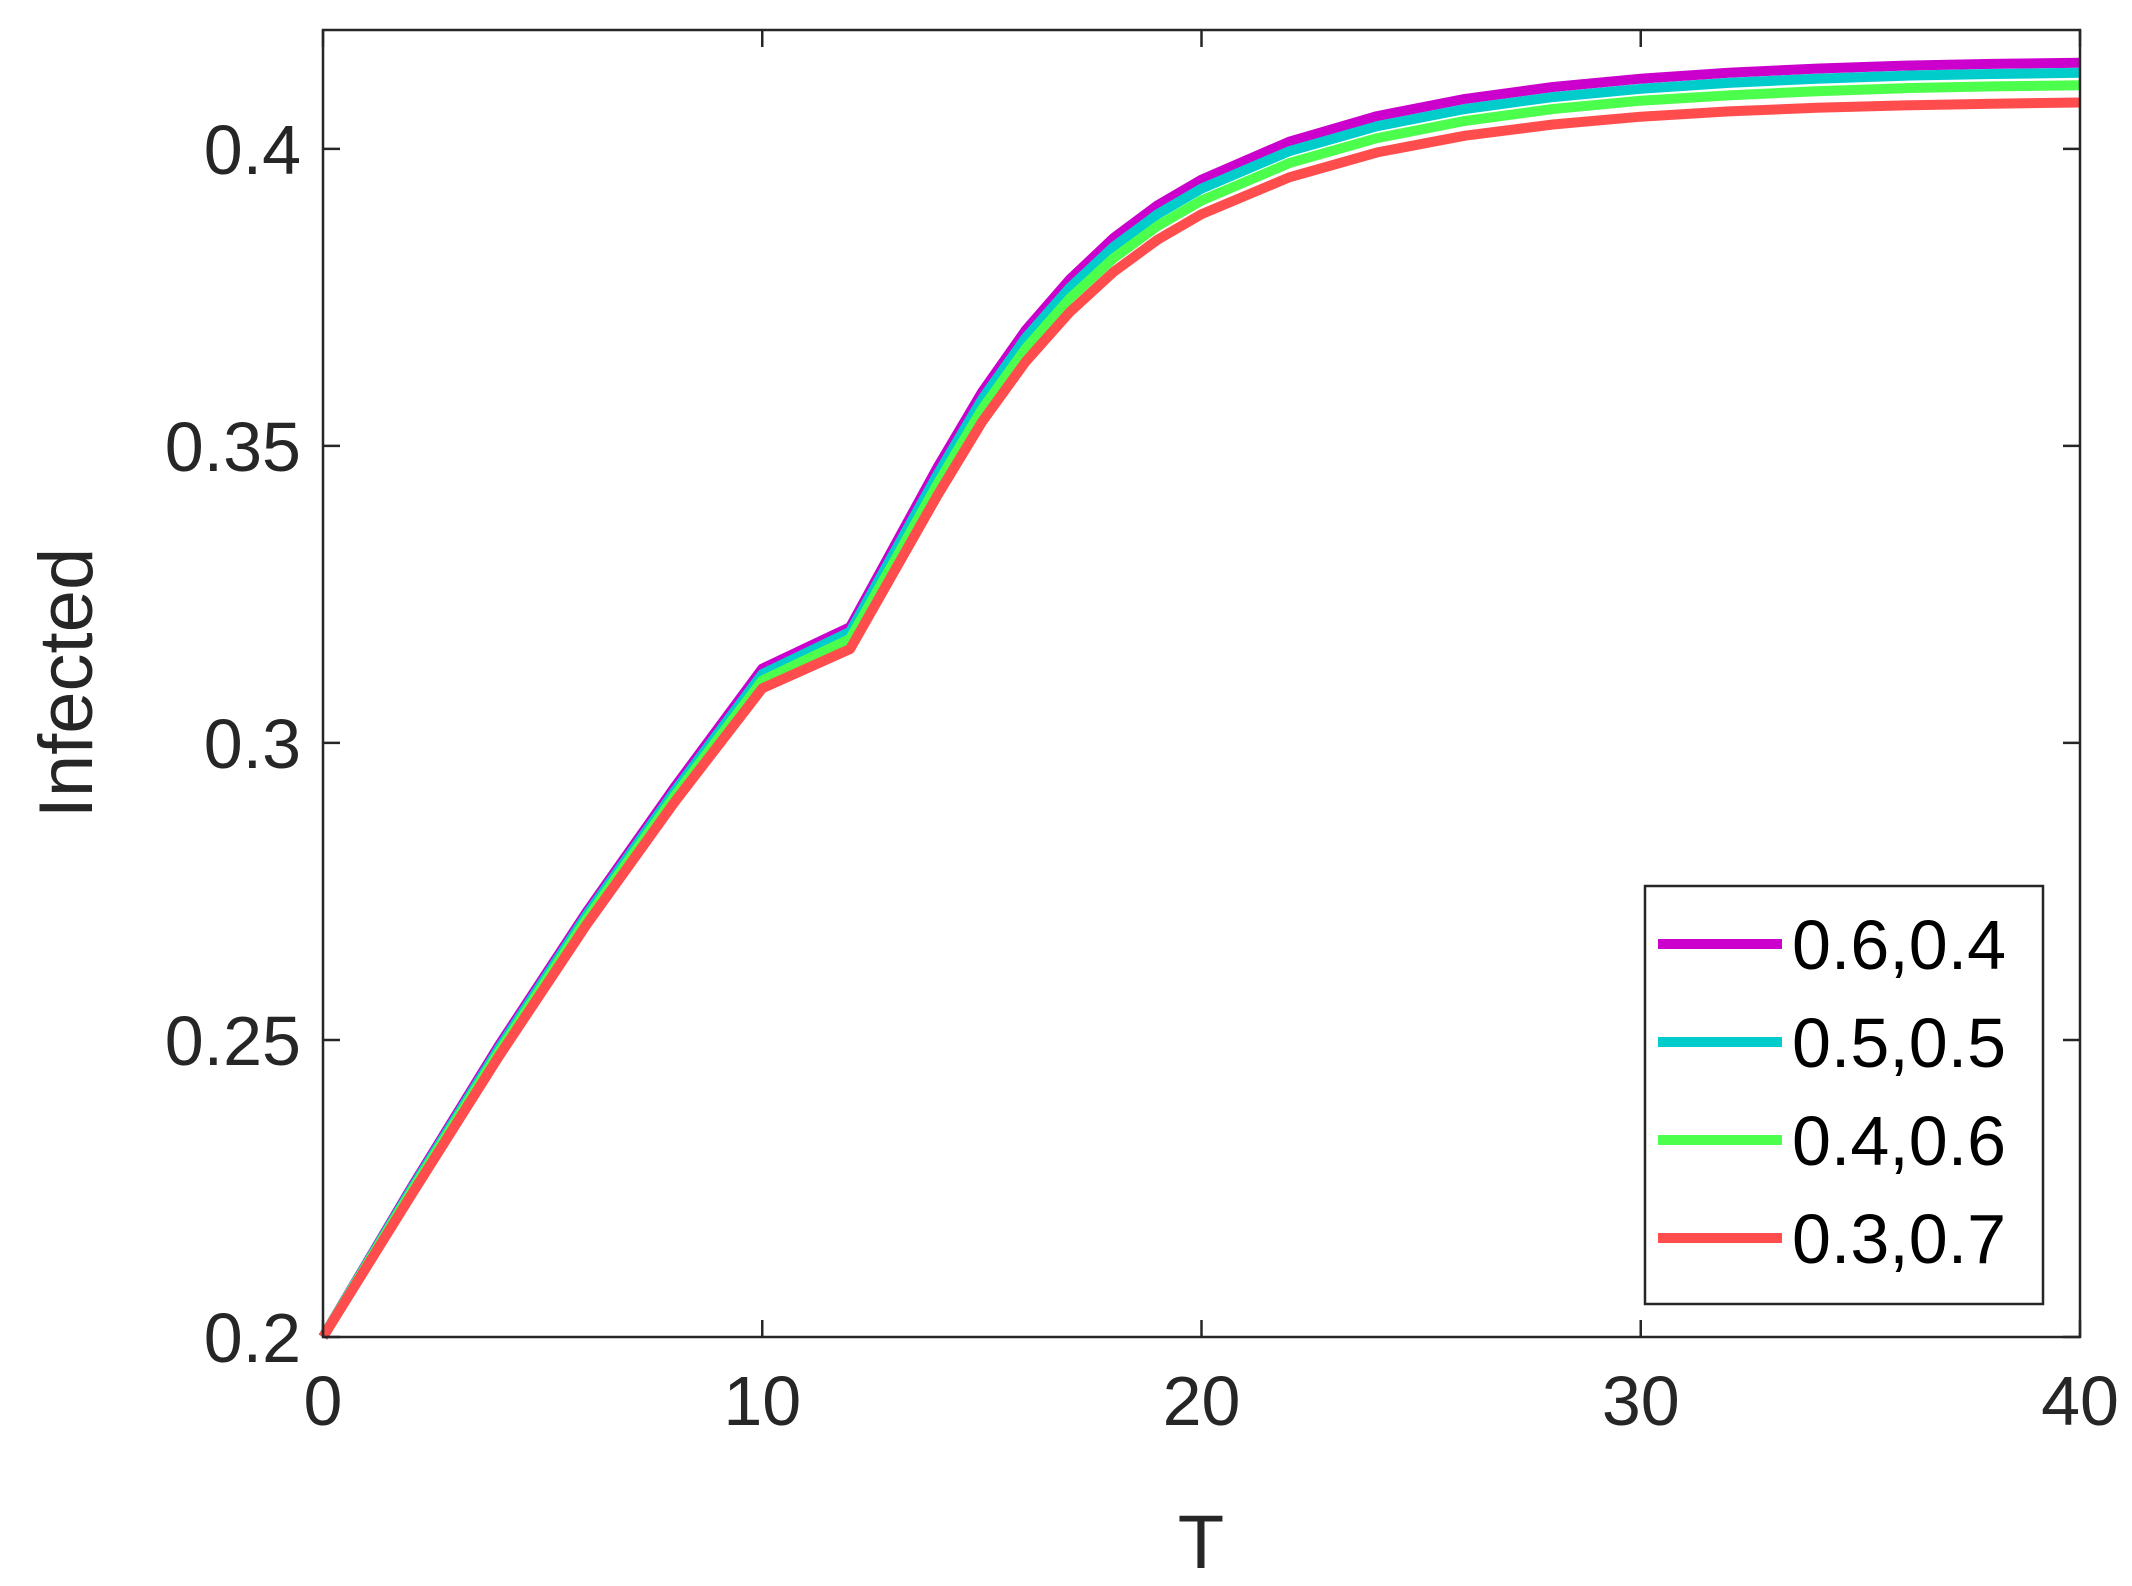  What do you see at coordinates (323, 1401) in the screenshot?
I see `x-tick-label: 0` at bounding box center [323, 1401].